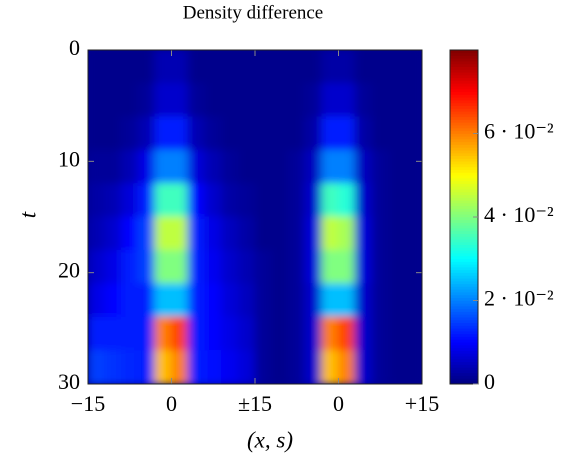  I want to click on colorbar-tick-label: 0, so click(489, 381).